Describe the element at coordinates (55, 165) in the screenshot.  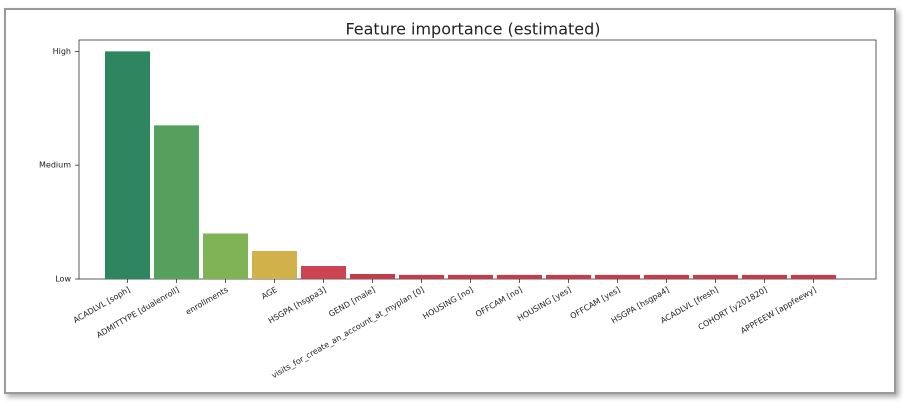
I see `y-tick-label: Medium` at that location.